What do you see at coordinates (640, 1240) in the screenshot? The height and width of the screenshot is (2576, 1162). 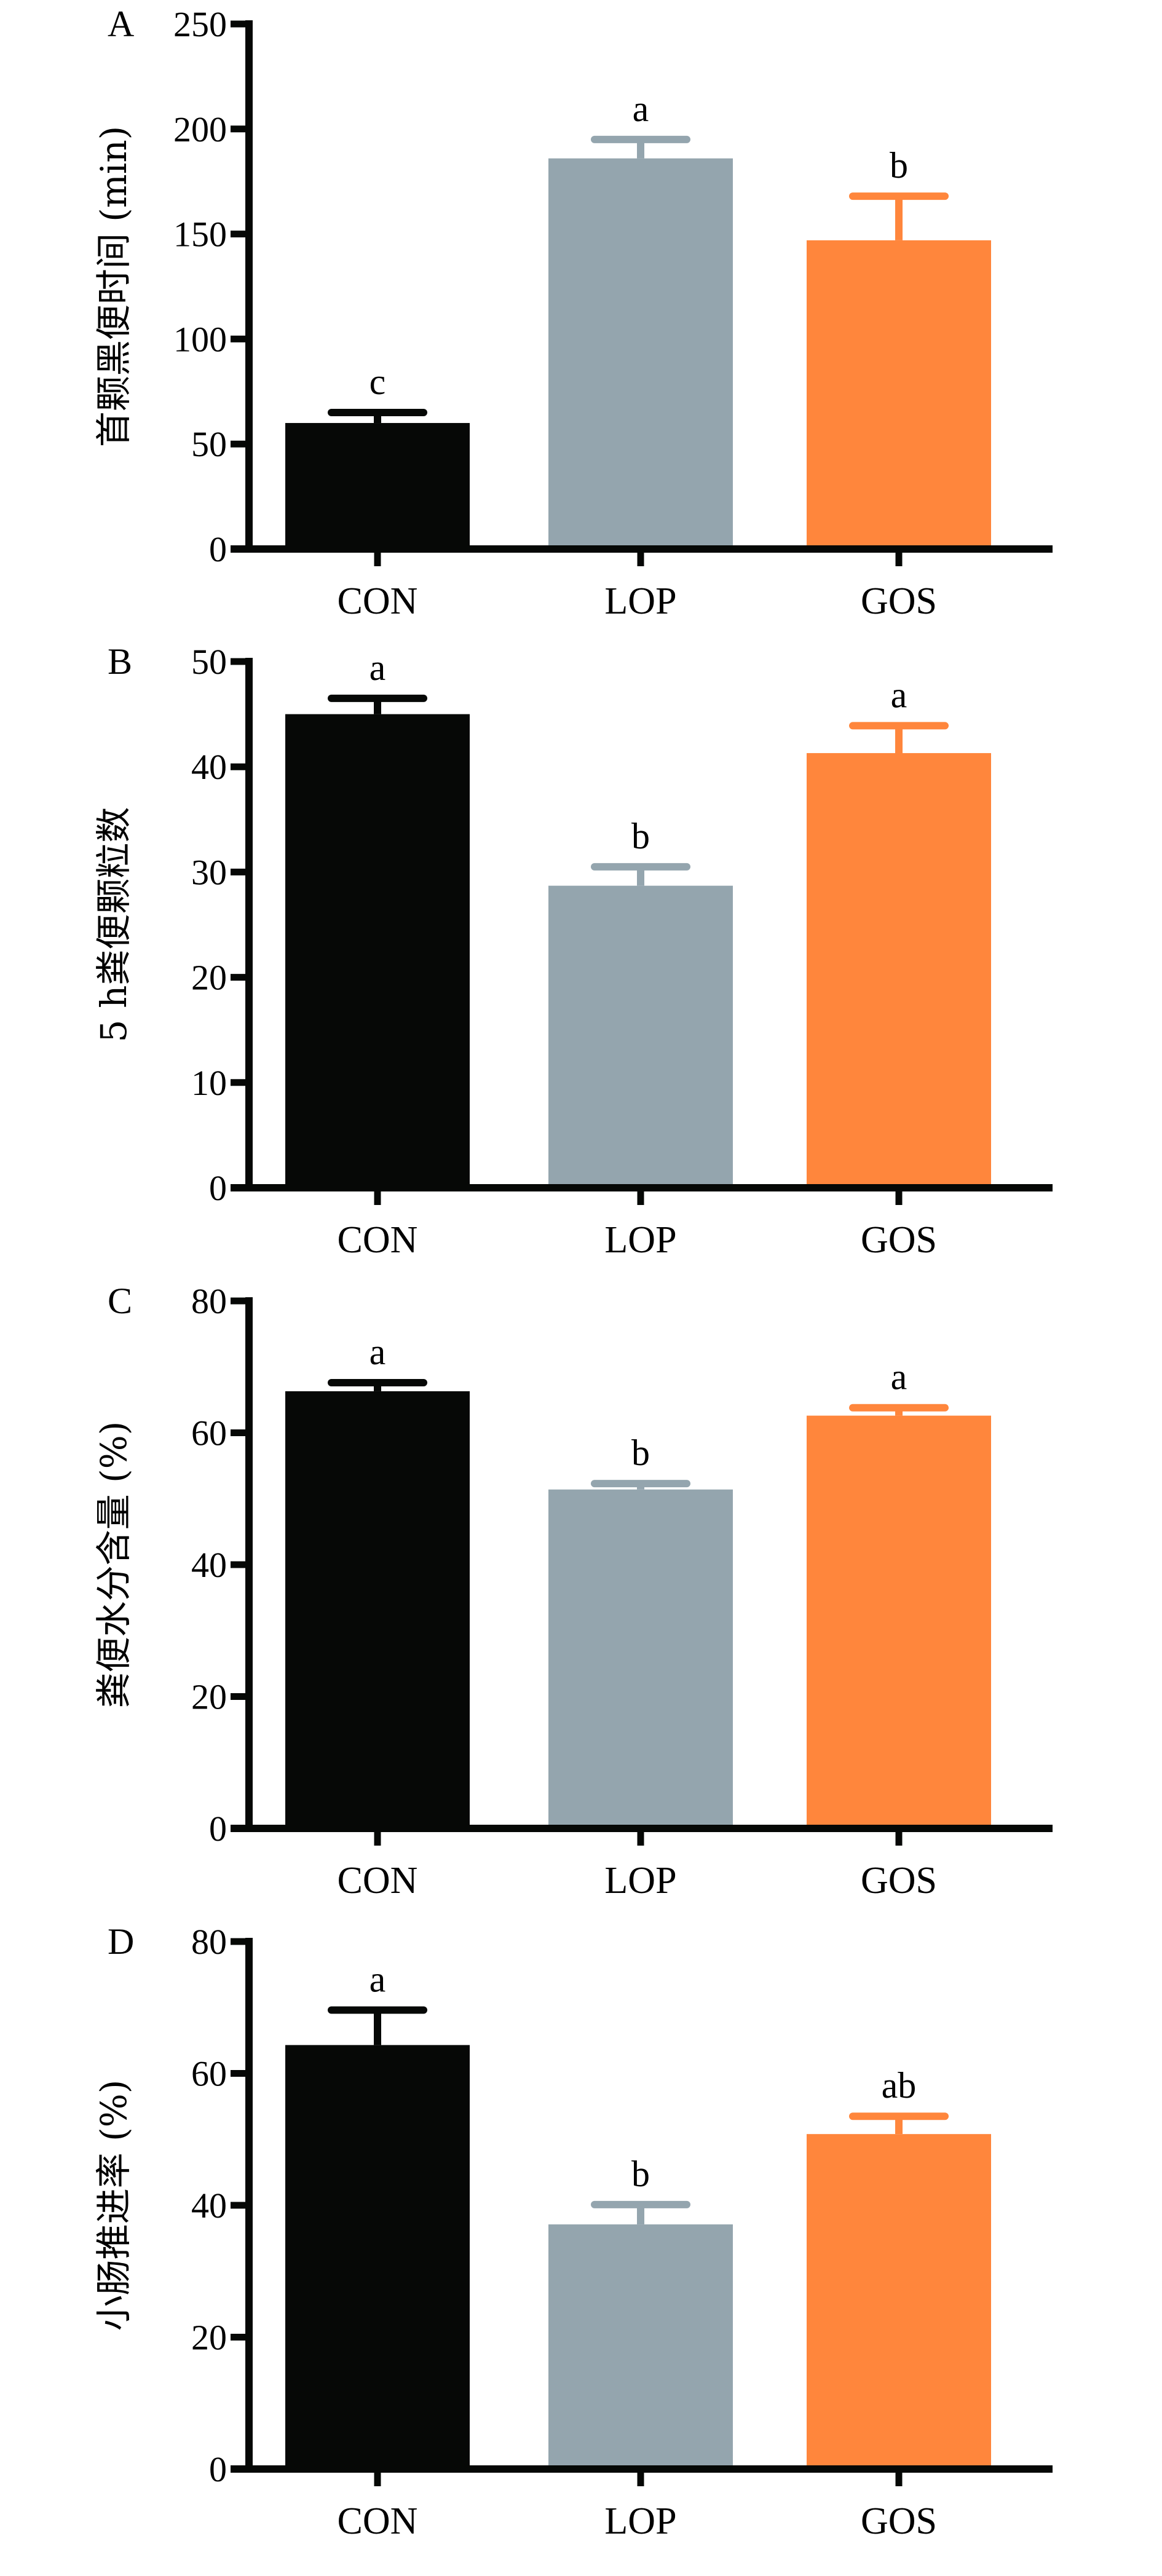 I see `panel-b-x-tick-label: LOP` at bounding box center [640, 1240].